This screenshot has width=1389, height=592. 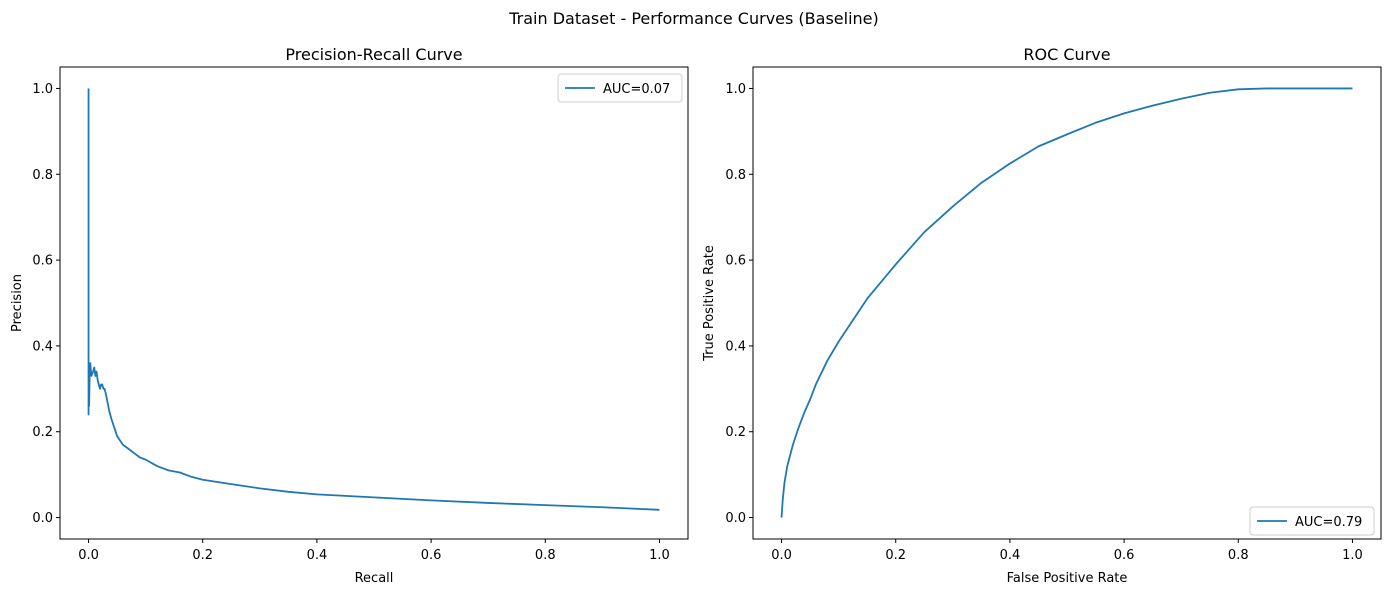 What do you see at coordinates (202, 555) in the screenshot?
I see `precision-recall-xtick-label: 0.2` at bounding box center [202, 555].